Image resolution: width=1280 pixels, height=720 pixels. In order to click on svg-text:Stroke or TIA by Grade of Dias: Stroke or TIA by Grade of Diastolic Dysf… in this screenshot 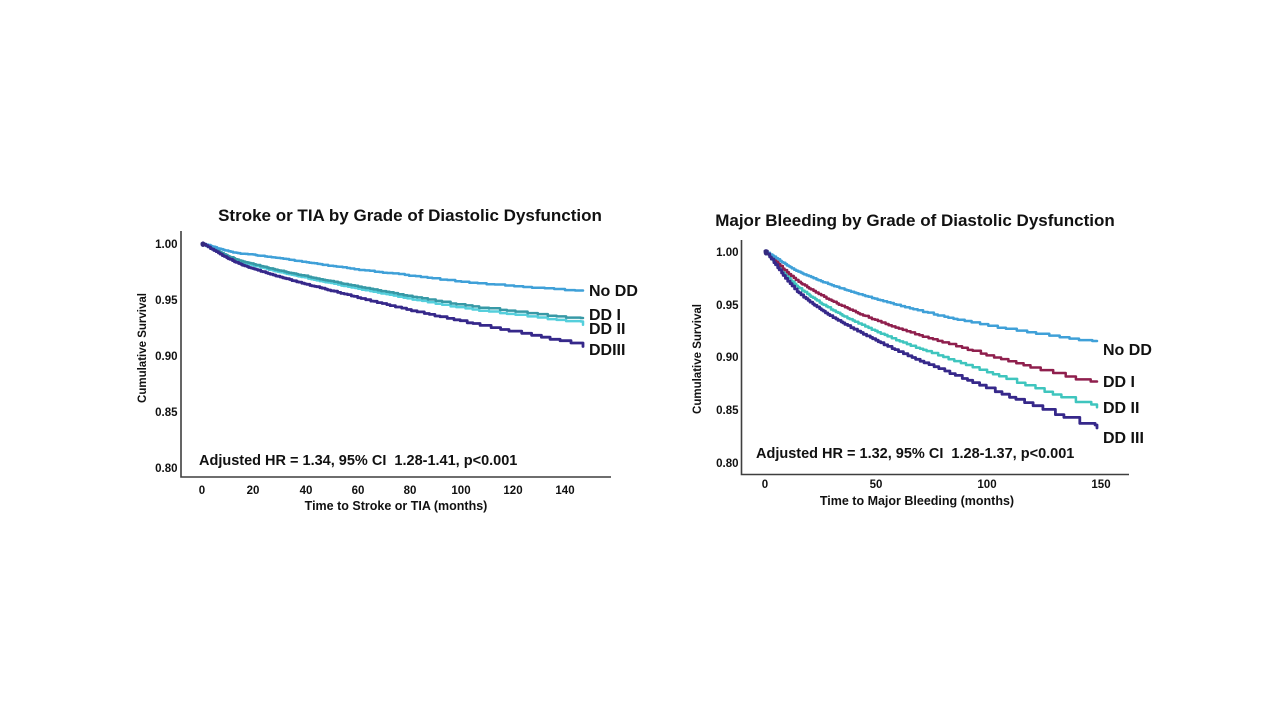, I will do `click(410, 215)`.